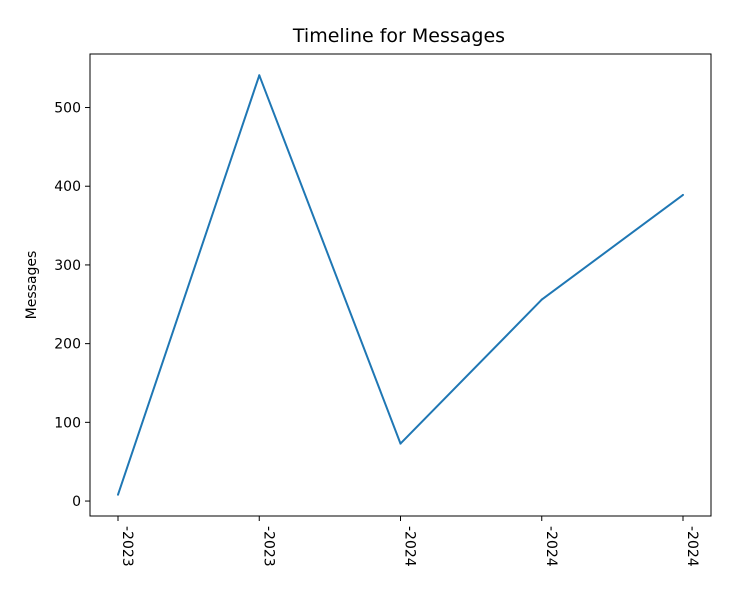 The height and width of the screenshot is (599, 754). Describe the element at coordinates (72, 305) in the screenshot. I see `y-axis: 0 100 200 300 400 500` at that location.